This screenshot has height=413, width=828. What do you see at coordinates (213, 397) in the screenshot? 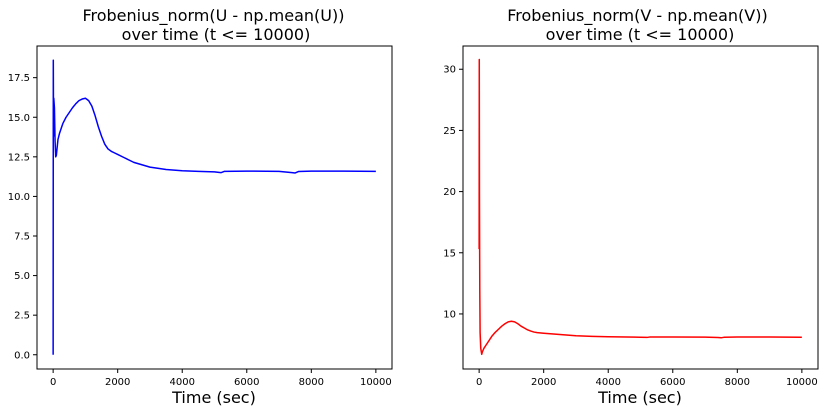
I see `chart-u-xlabel: Time (sec)` at bounding box center [213, 397].